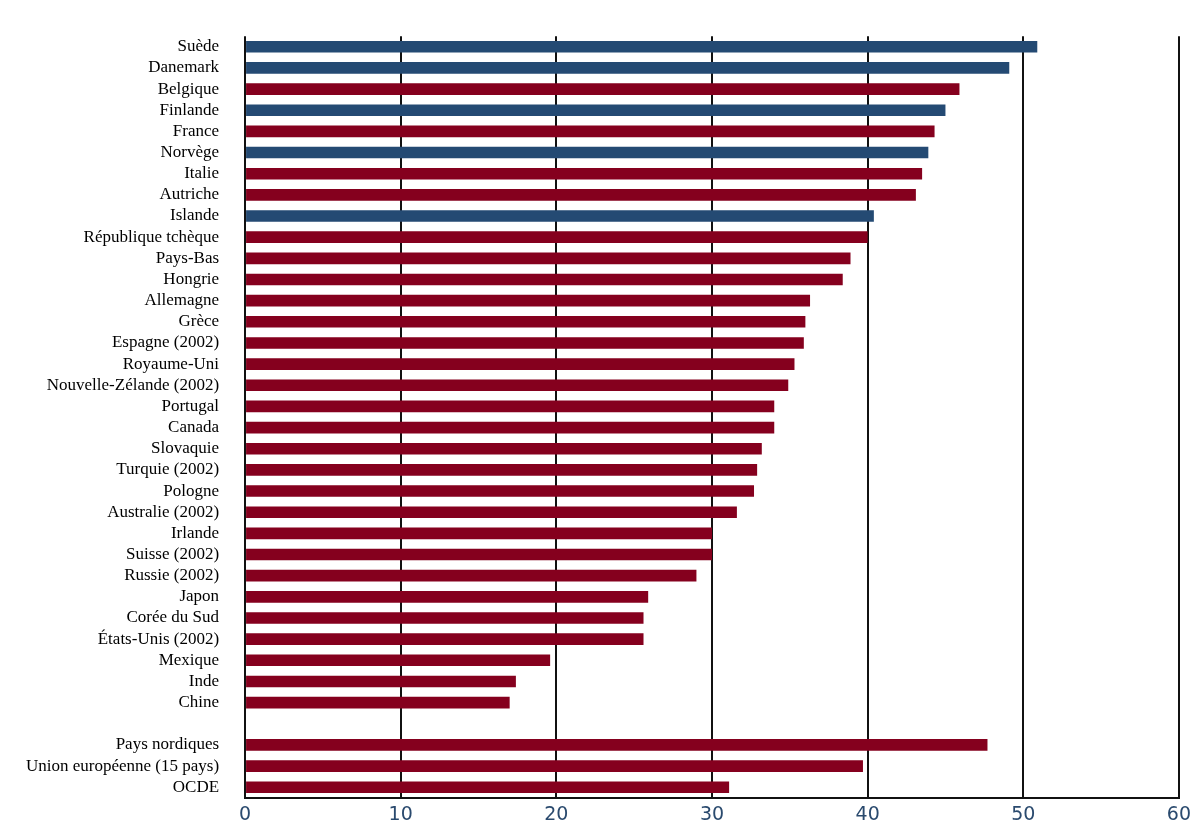 Image resolution: width=1197 pixels, height=834 pixels. What do you see at coordinates (165, 342) in the screenshot?
I see `y-tick-label: Espagne (2002)` at bounding box center [165, 342].